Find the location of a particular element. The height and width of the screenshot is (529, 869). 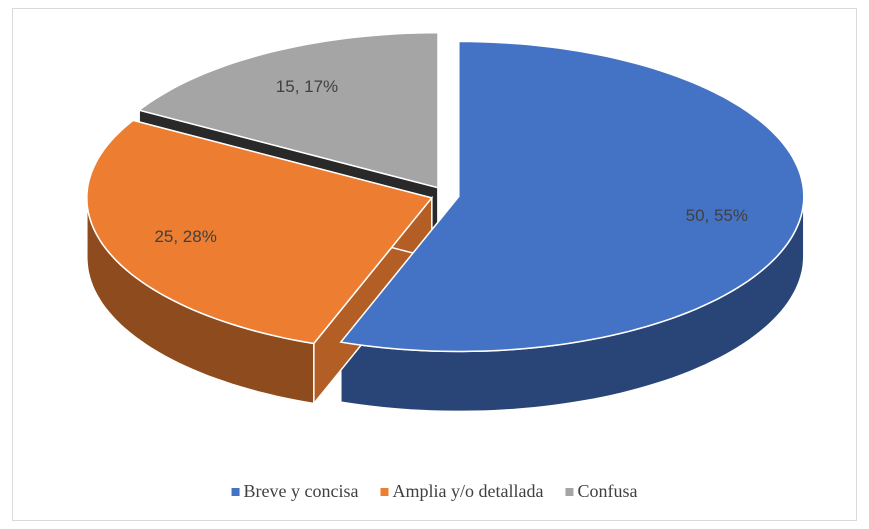

pie-slice is located at coordinates (288, 110).